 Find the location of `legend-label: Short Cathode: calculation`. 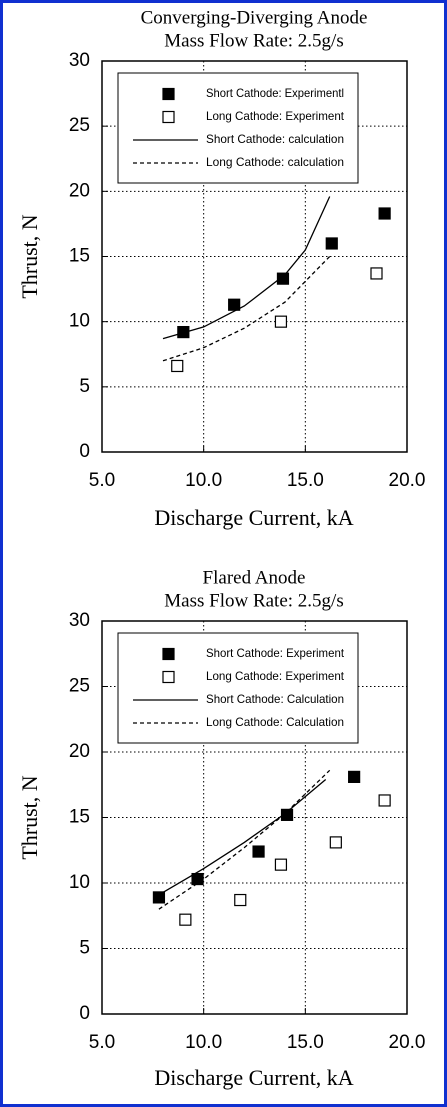

legend-label: Short Cathode: calculation is located at coordinates (275, 139).